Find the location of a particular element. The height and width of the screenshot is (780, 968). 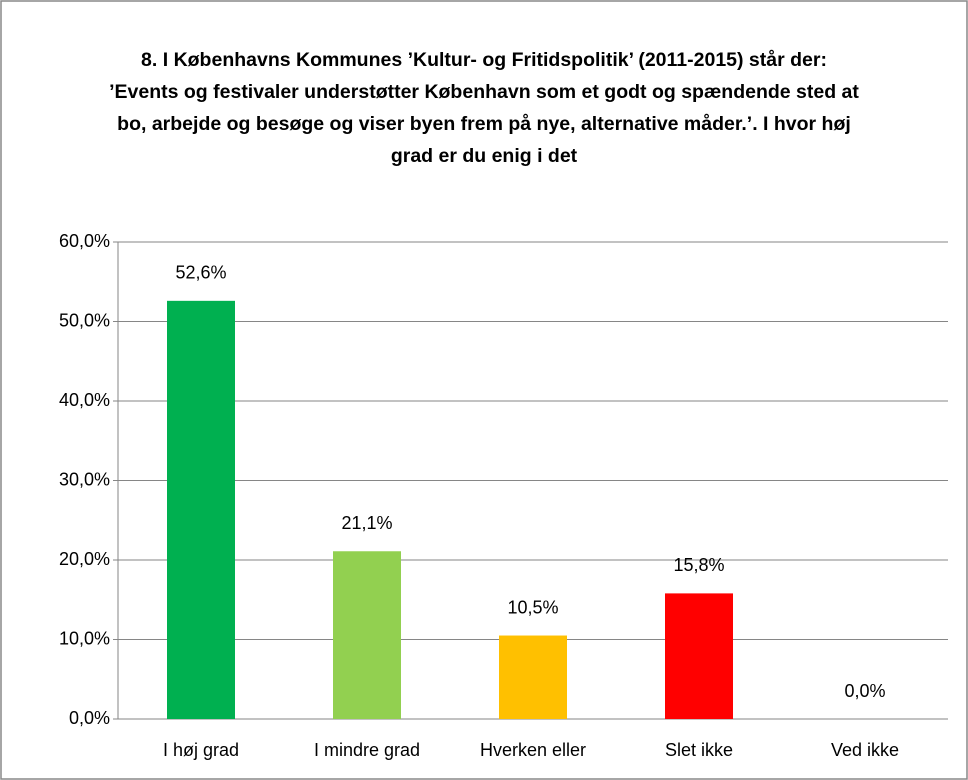

x-tick-label: I mindre grad is located at coordinates (367, 750).